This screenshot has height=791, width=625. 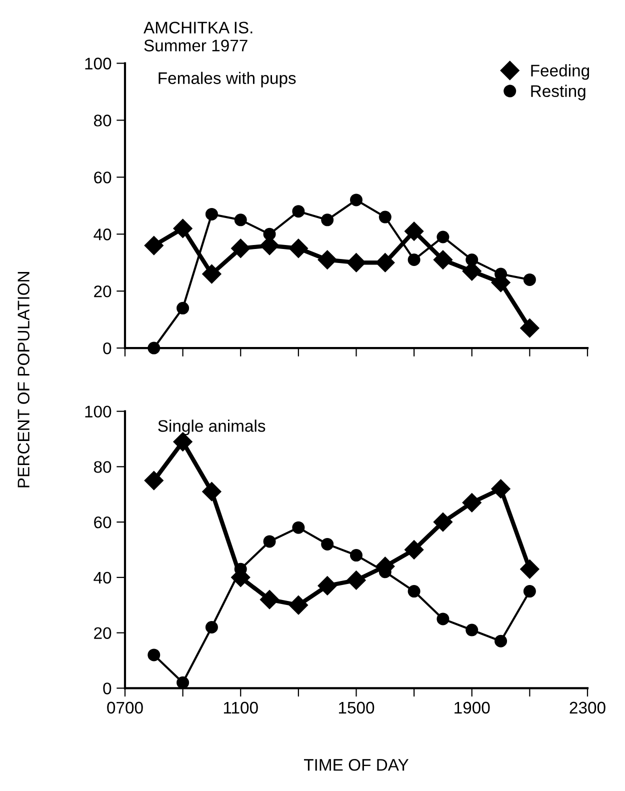 What do you see at coordinates (212, 428) in the screenshot?
I see `annotation: Single animals` at bounding box center [212, 428].